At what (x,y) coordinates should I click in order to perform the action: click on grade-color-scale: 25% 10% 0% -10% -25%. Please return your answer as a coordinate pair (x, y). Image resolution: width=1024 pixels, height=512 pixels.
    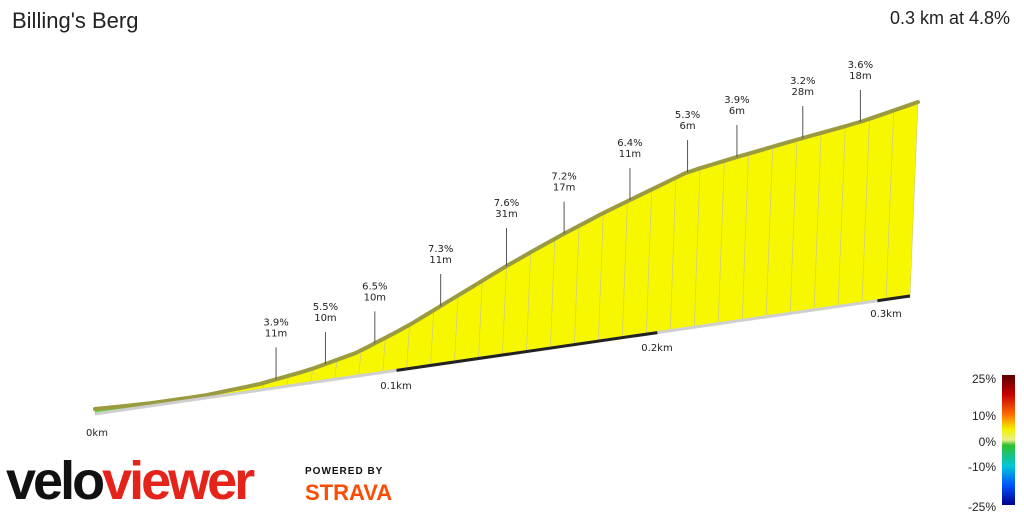
    Looking at the image, I should click on (991, 442).